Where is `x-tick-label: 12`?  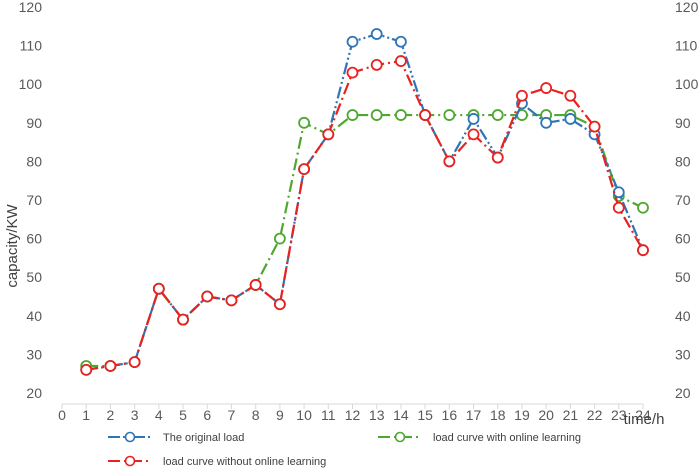 x-tick-label: 12 is located at coordinates (353, 415).